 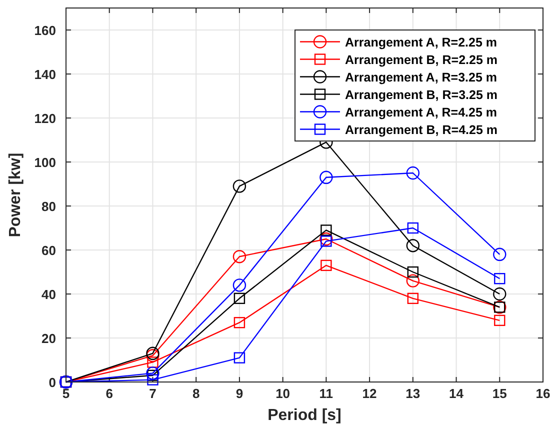 I want to click on y-tick-label: 160, so click(x=45, y=30).